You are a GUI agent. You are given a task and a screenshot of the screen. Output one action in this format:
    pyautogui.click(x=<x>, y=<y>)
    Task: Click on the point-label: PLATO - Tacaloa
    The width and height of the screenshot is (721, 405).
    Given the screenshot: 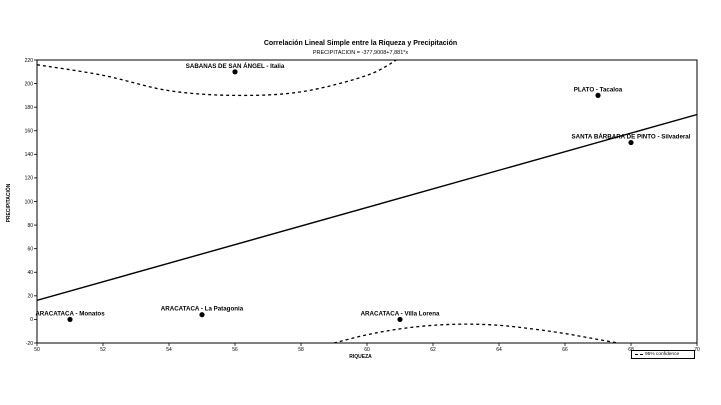 What is the action you would take?
    pyautogui.click(x=598, y=89)
    